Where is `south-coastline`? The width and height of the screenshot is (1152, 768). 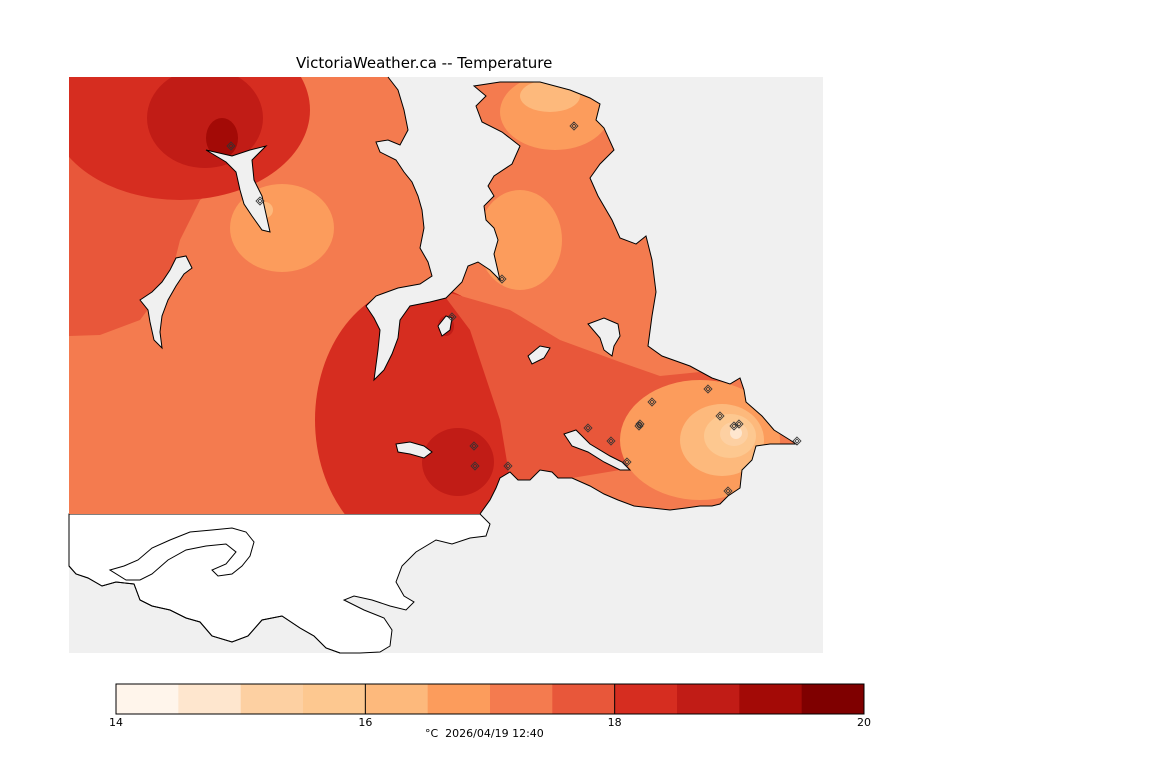
south-coastline is located at coordinates (204, 609).